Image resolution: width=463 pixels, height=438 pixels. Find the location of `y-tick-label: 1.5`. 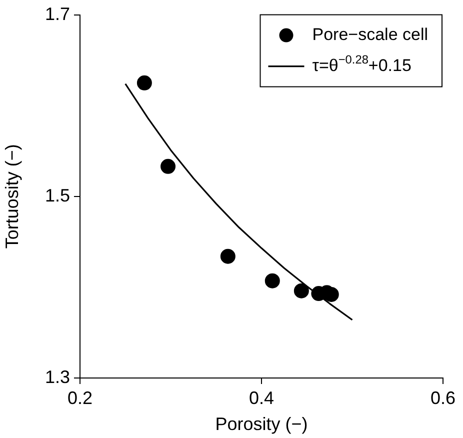

y-tick-label: 1.5 is located at coordinates (57, 195).